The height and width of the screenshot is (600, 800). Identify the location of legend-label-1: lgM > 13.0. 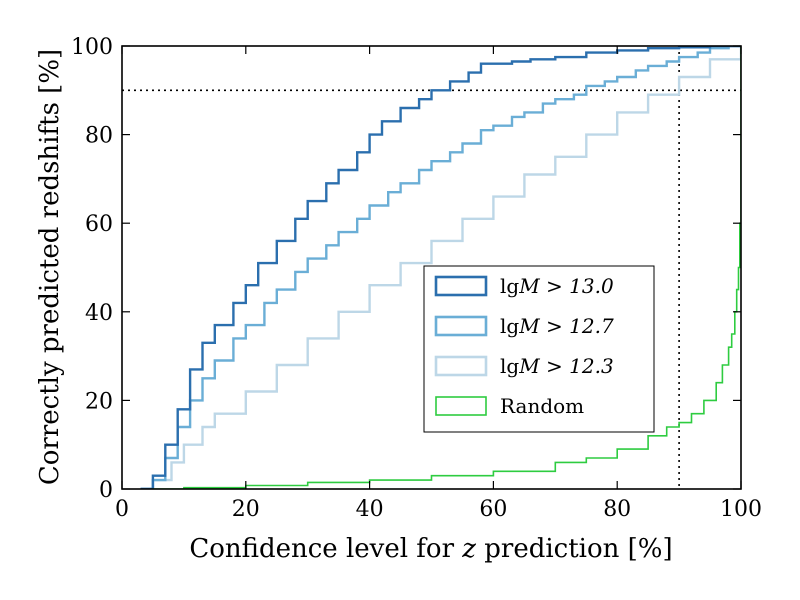
(557, 286).